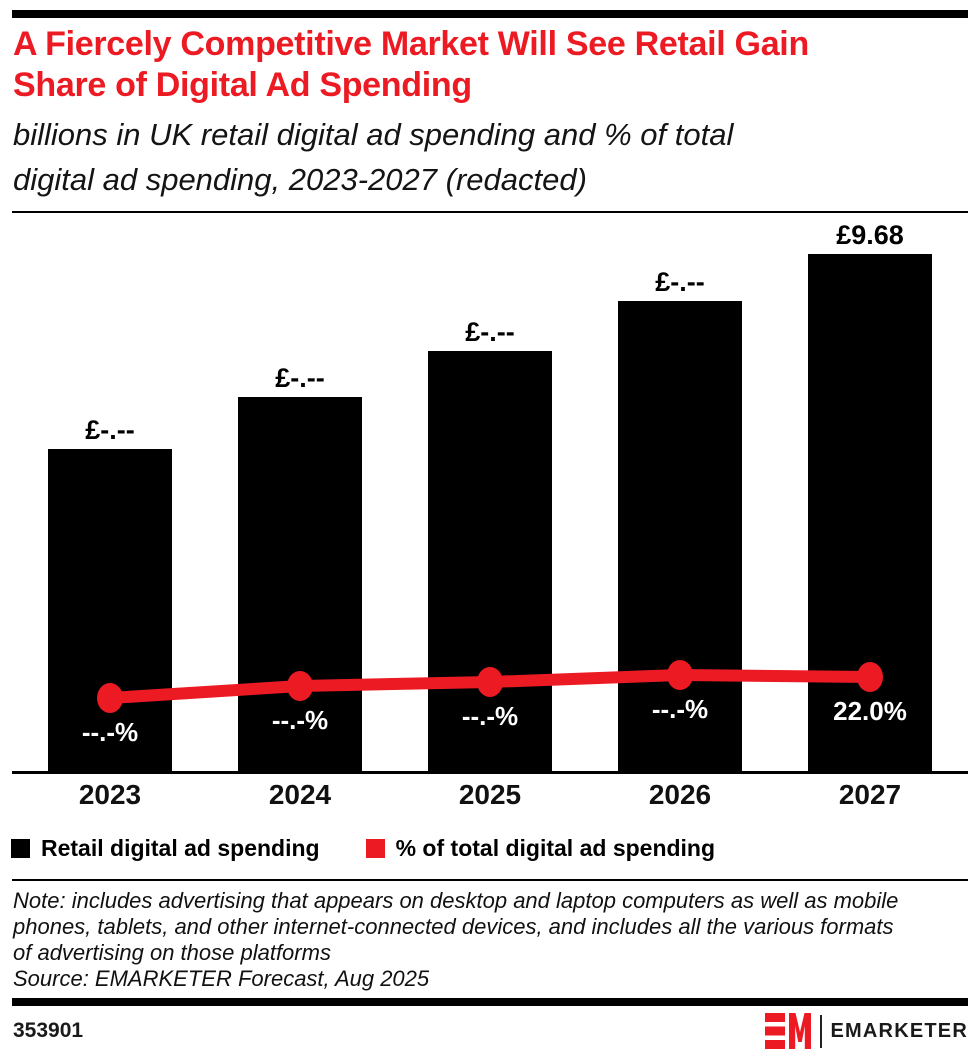 This screenshot has height=1056, width=980. Describe the element at coordinates (680, 794) in the screenshot. I see `x-axis-label-2026: 2026` at that location.